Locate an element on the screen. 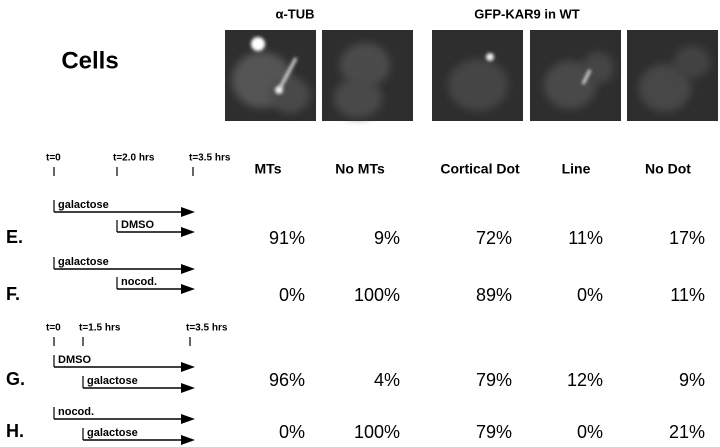  column-header: No MTs is located at coordinates (360, 169).